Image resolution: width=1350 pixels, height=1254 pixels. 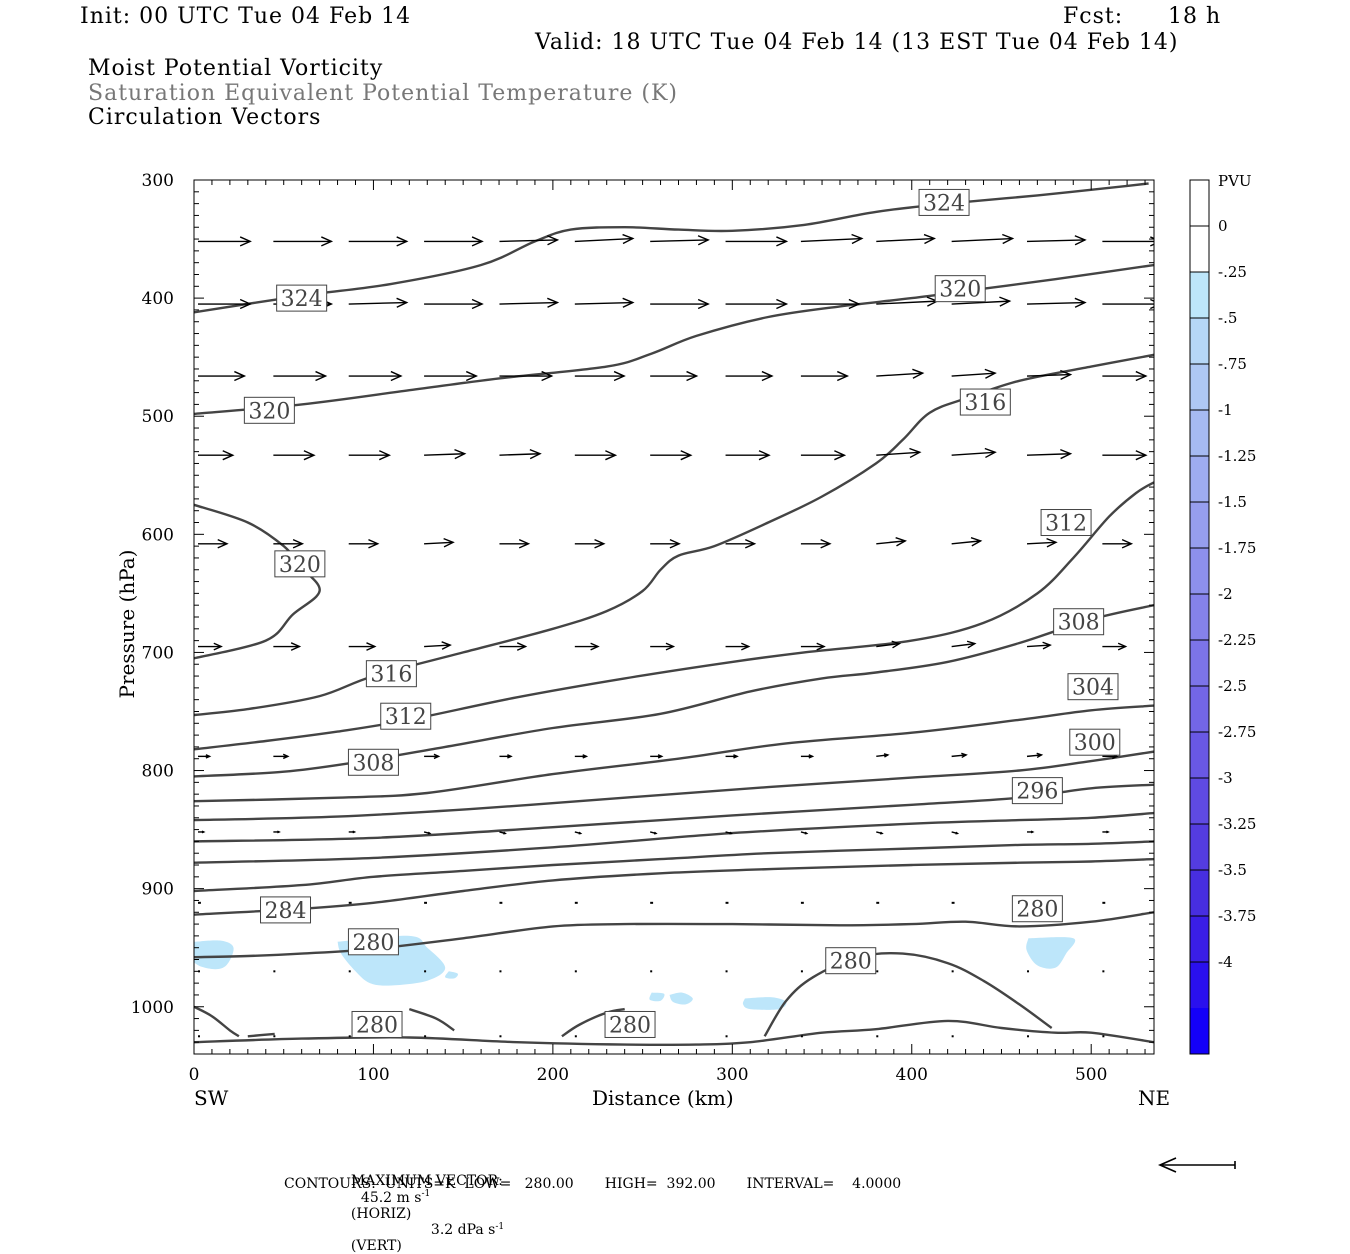 I want to click on colorbar-label: -.75, so click(x=1232, y=364).